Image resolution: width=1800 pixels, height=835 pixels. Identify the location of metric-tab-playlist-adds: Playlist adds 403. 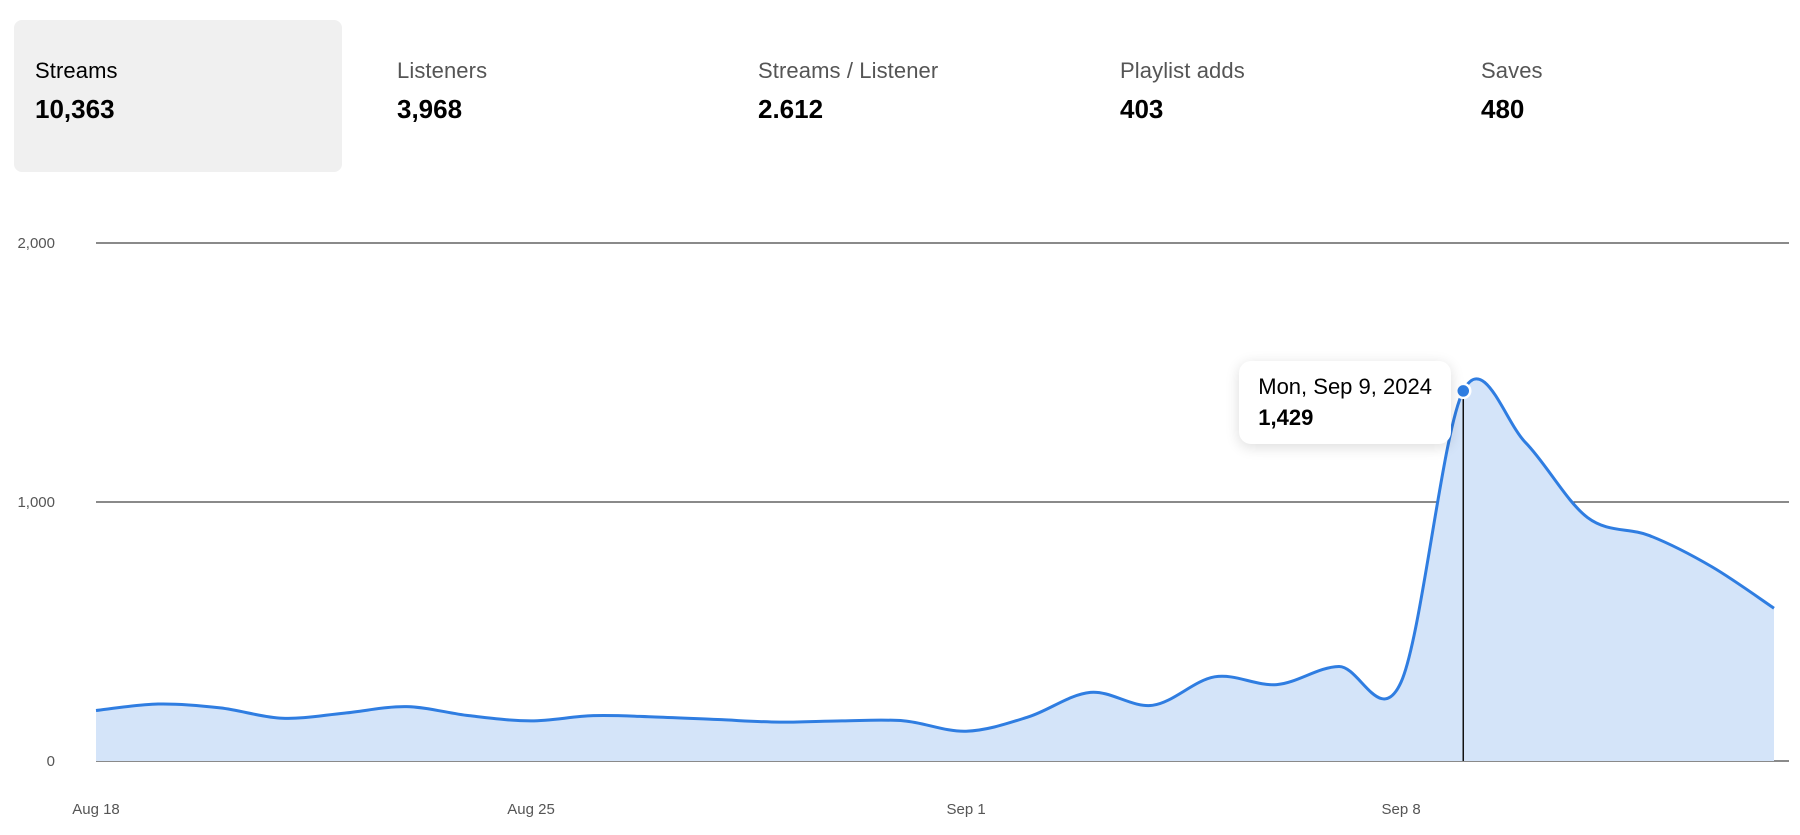
(1263, 96).